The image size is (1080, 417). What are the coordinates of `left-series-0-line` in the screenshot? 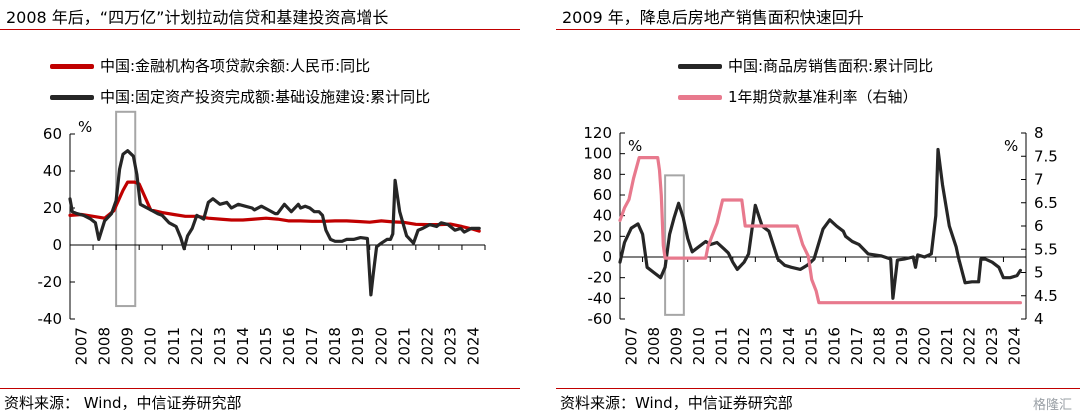 It's located at (274, 206).